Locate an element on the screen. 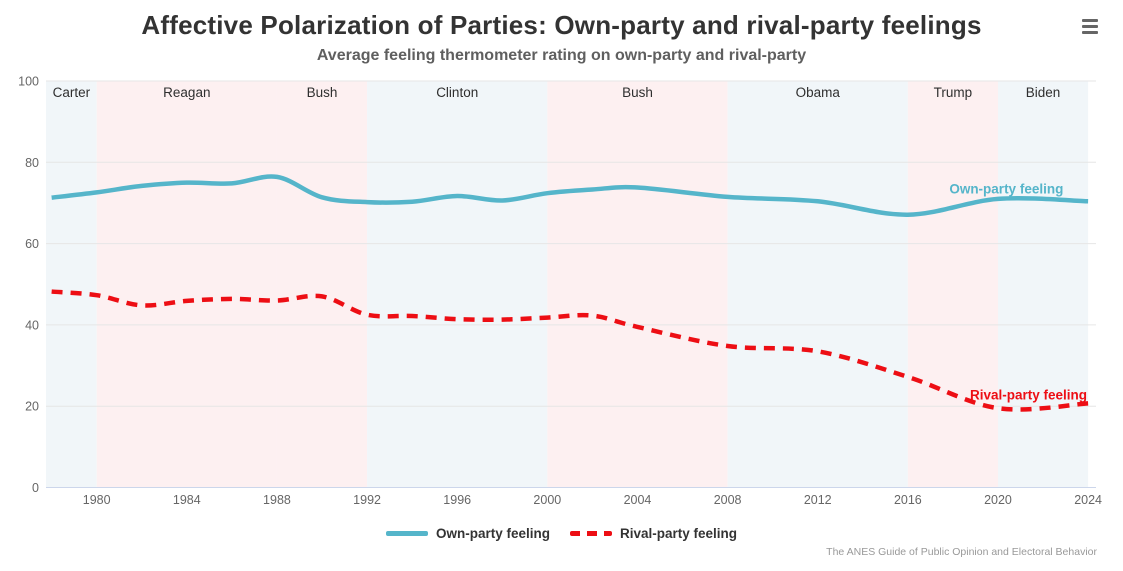  series-label-own-party-feeling: Own-party feeling is located at coordinates (1006, 189).